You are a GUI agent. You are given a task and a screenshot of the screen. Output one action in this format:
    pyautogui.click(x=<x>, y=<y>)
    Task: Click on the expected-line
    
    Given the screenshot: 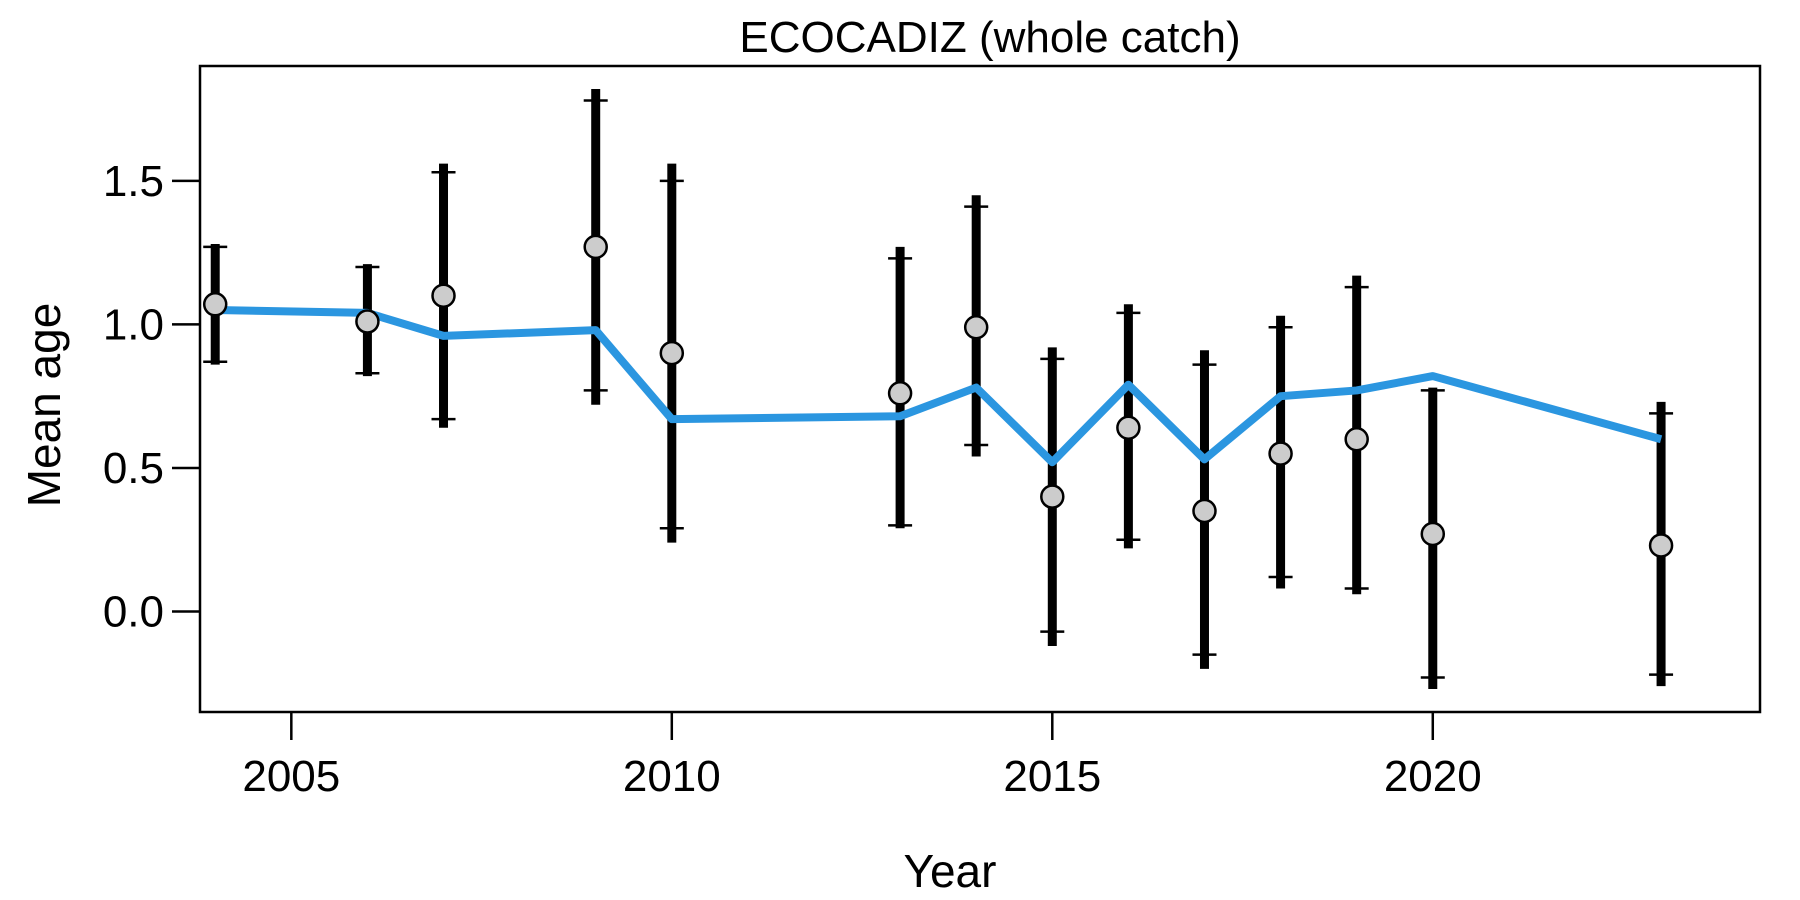 What is the action you would take?
    pyautogui.click(x=939, y=386)
    